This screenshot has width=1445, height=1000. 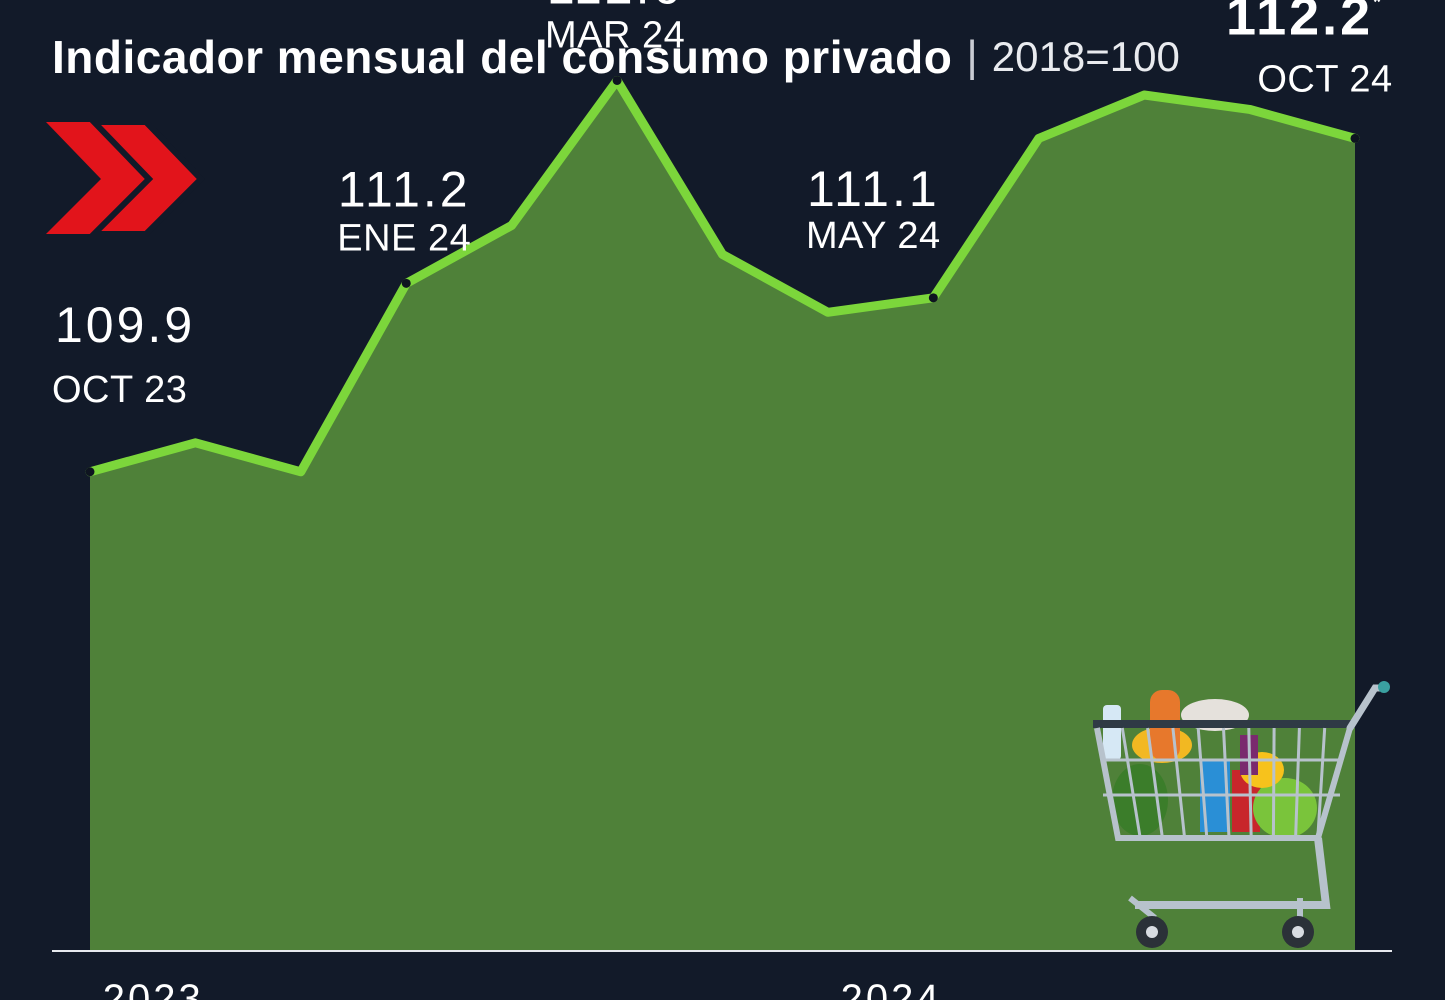 I want to click on value-label-may-24: 111.1, so click(x=873, y=189).